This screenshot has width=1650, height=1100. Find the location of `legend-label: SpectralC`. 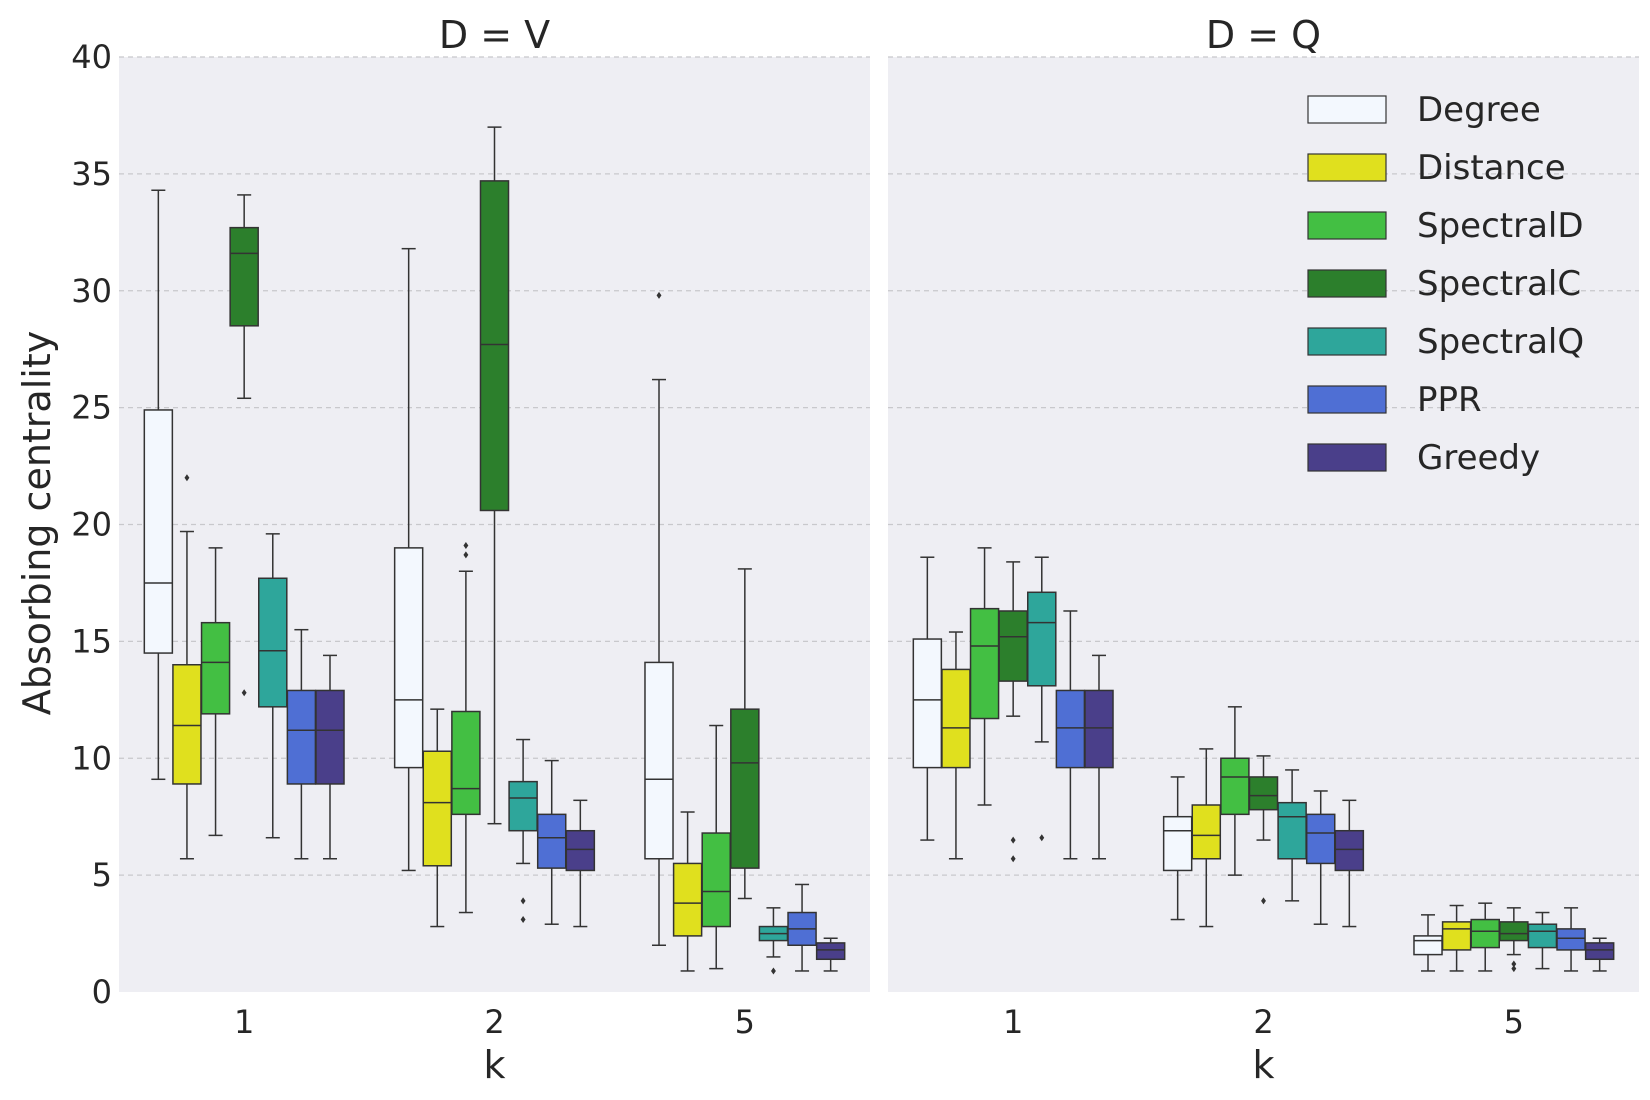

legend-label: SpectralC is located at coordinates (1499, 284).